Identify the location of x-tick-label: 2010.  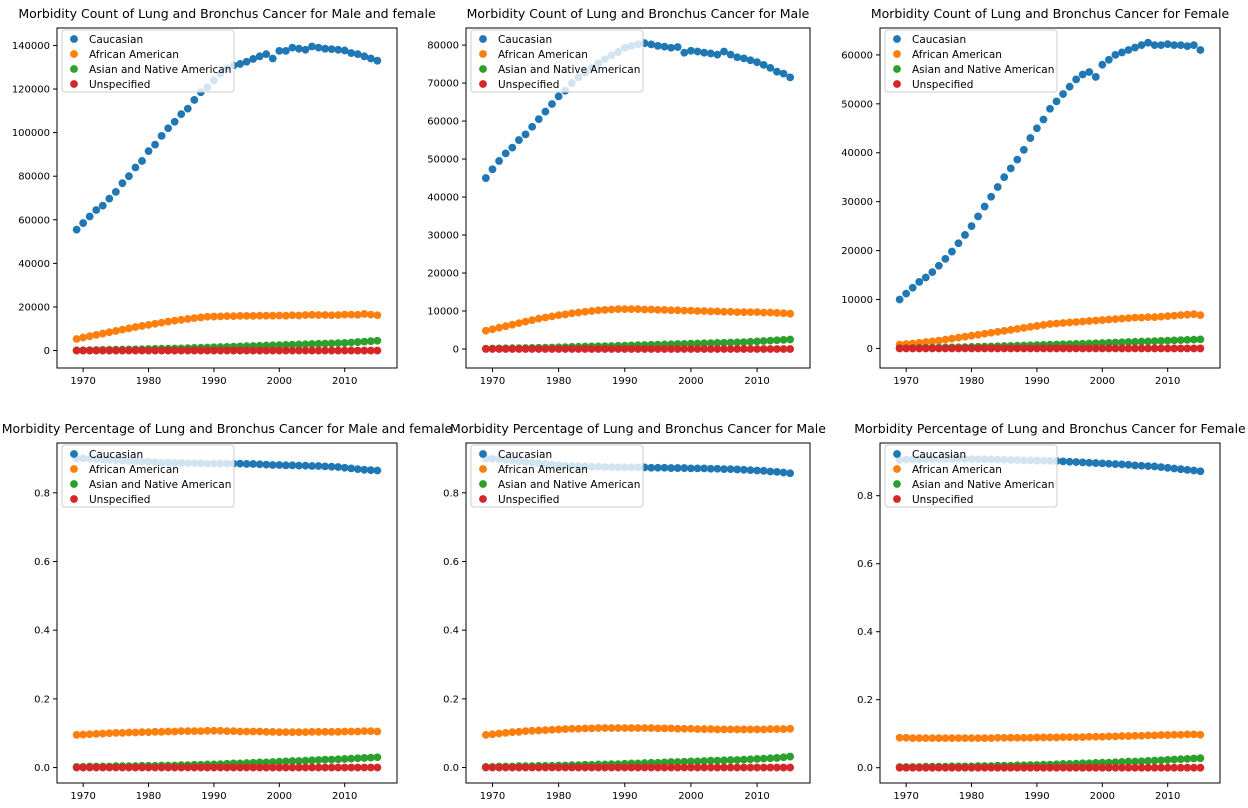
(1167, 381).